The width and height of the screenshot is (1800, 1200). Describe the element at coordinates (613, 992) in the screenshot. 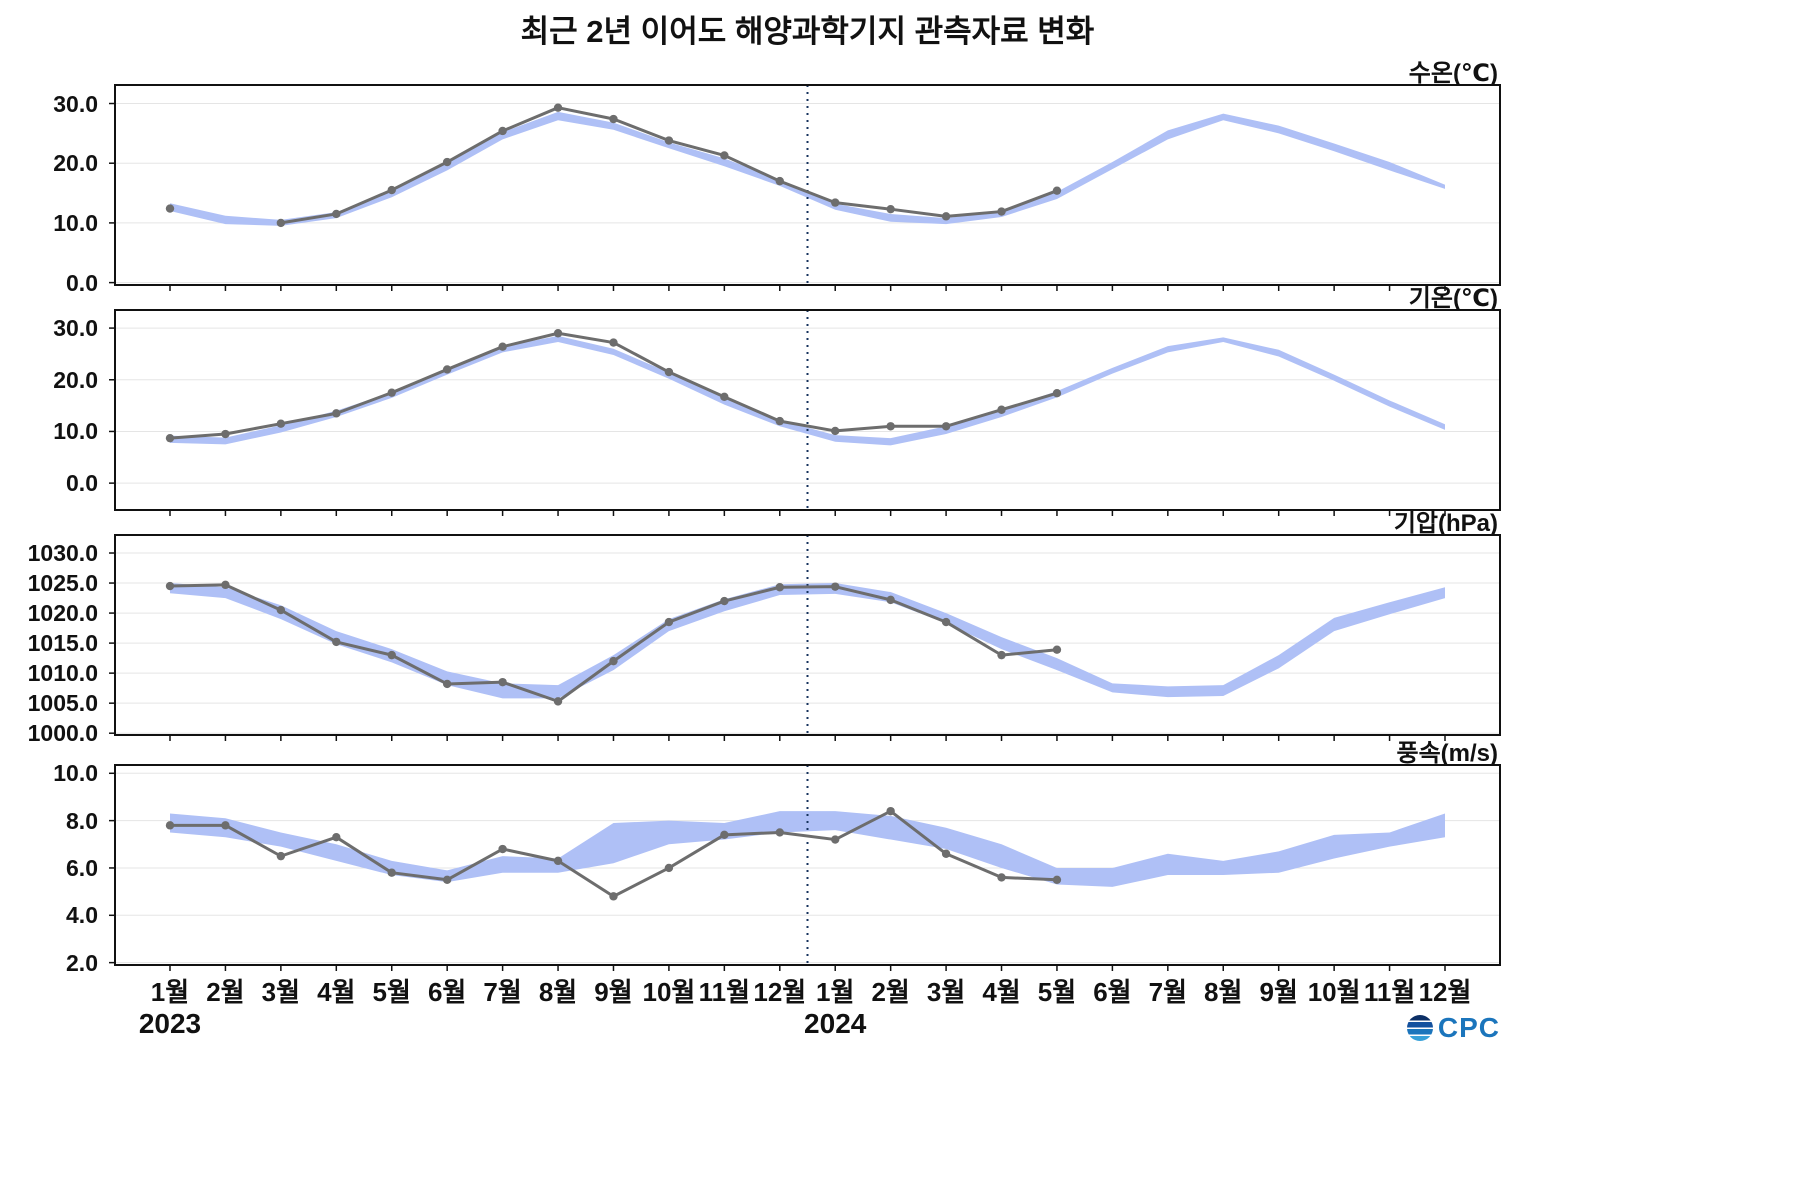

I see `x-month-label: 9월` at that location.